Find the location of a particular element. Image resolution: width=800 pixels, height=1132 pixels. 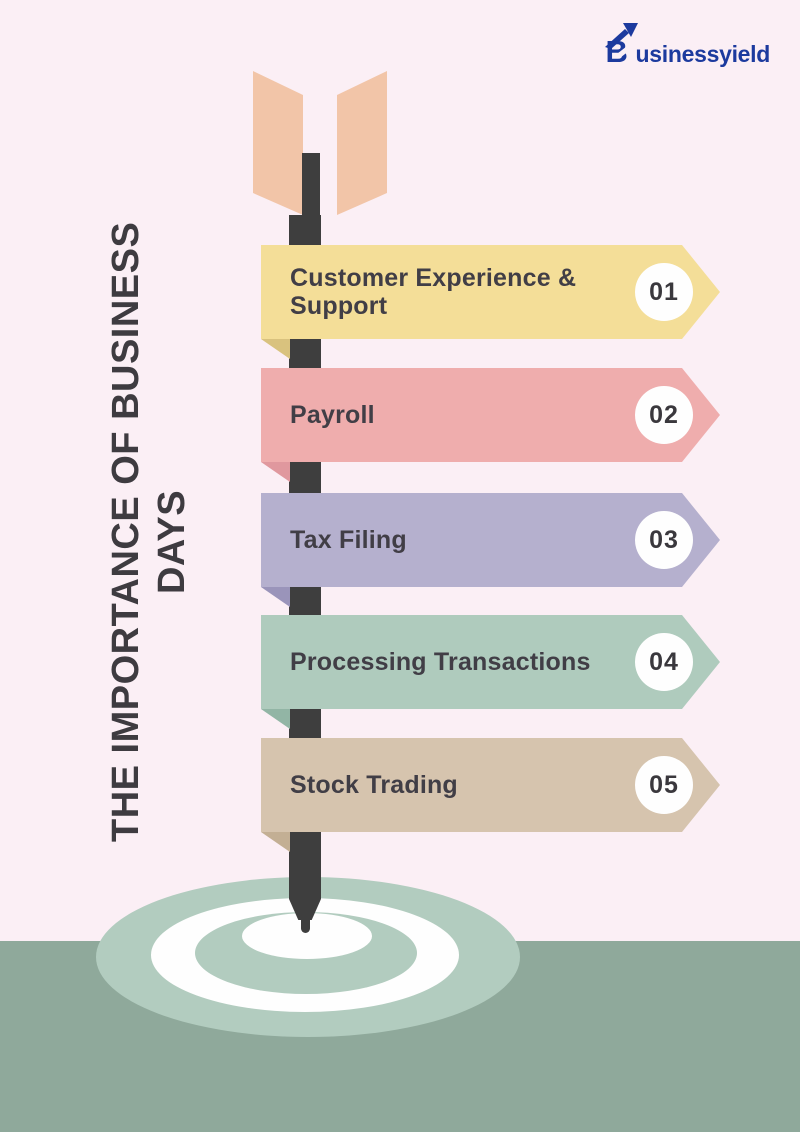

banner-item-2: Payroll 02 is located at coordinates (490, 415).